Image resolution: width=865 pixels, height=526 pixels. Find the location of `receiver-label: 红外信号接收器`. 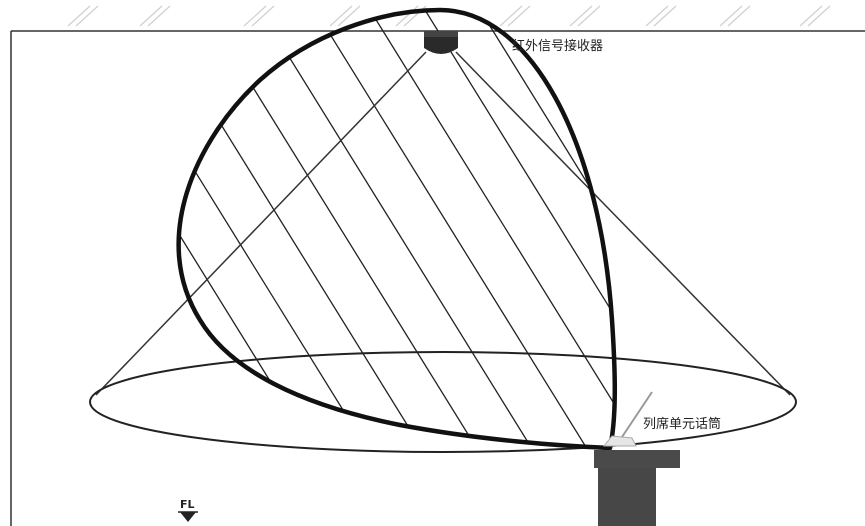

receiver-label: 红外信号接收器 is located at coordinates (557, 46).